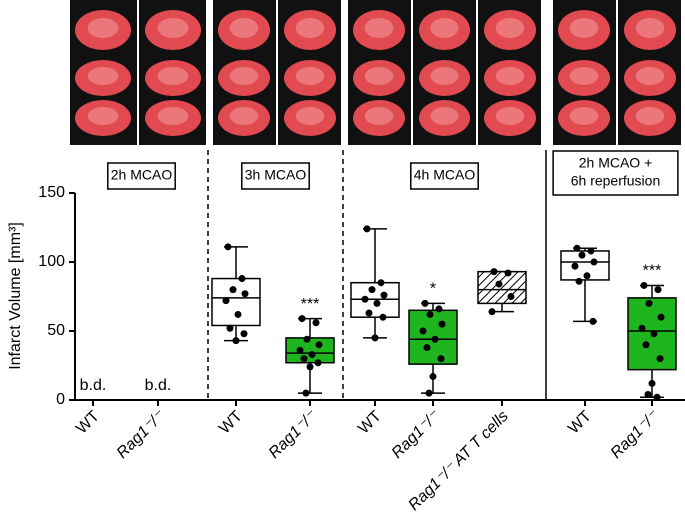 The image size is (685, 526). I want to click on y-tick-label: 0, so click(60, 399).